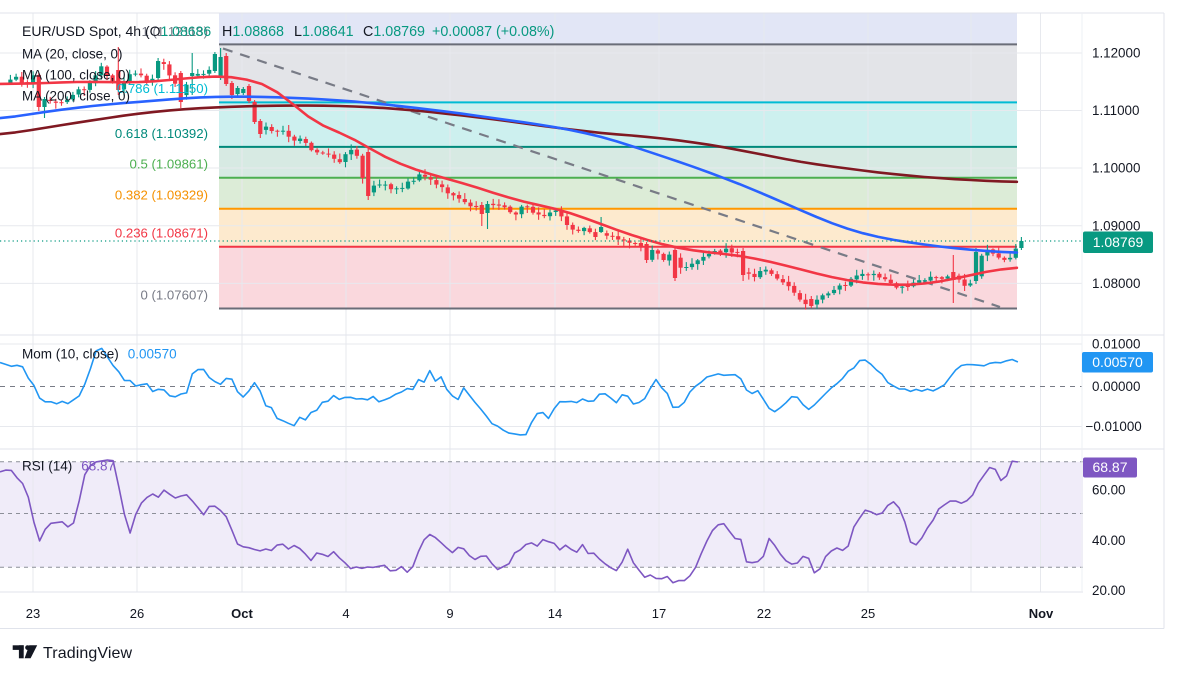  I want to click on svg-text: 1.11000, so click(1115, 110).